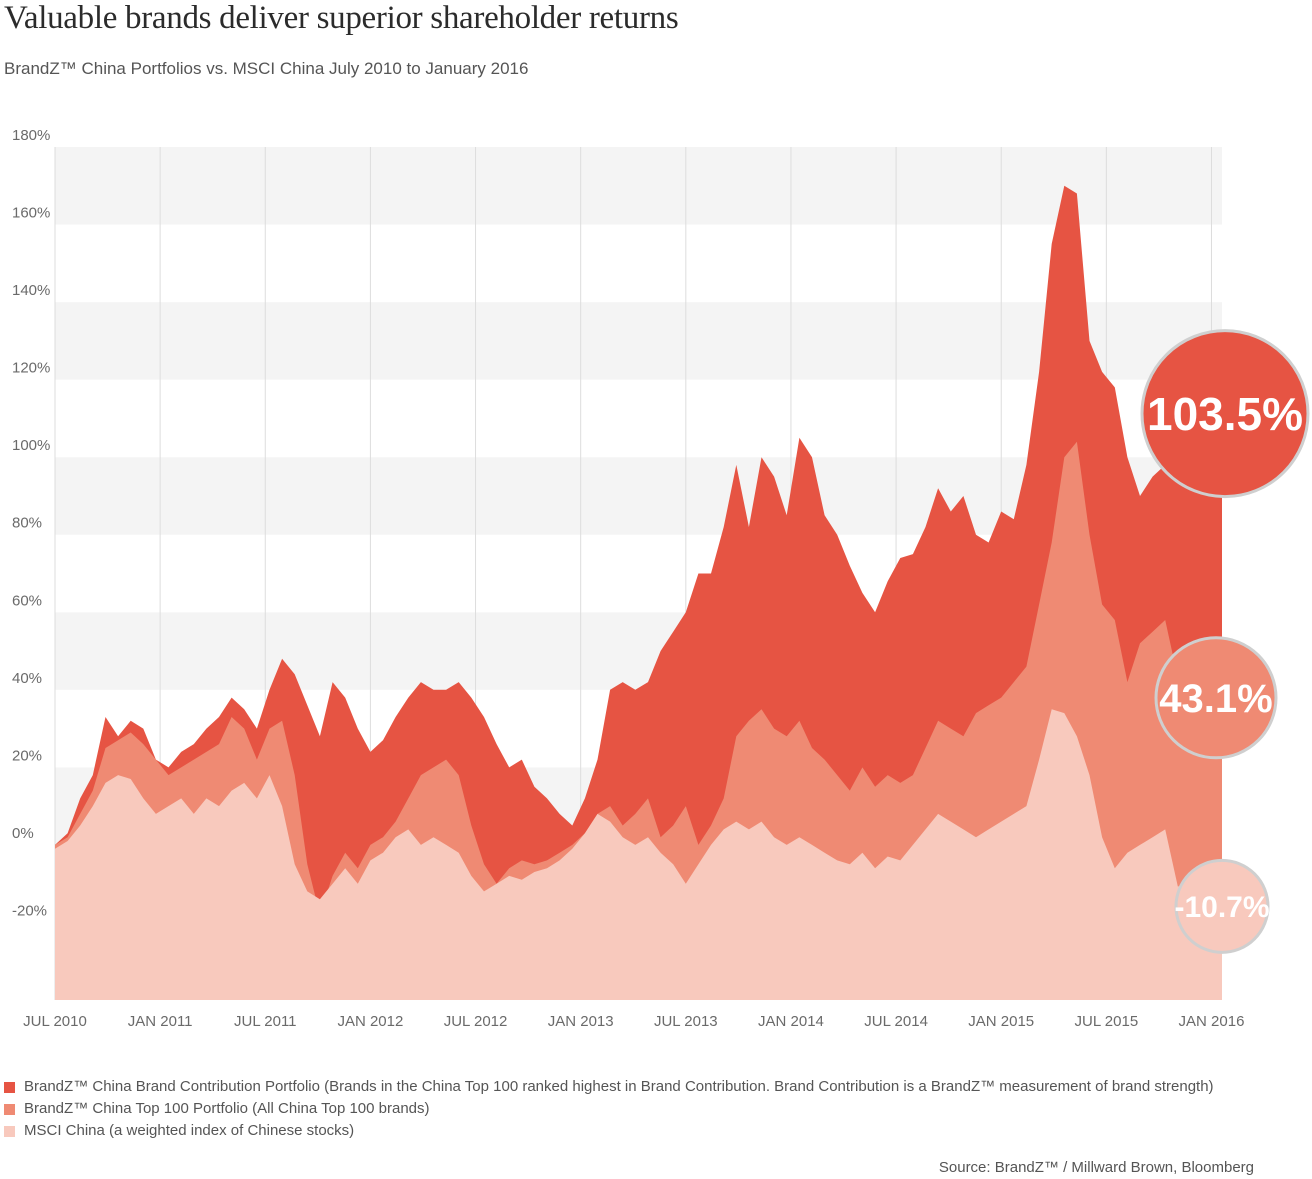 Image resolution: width=1312 pixels, height=1179 pixels. I want to click on end-value-bubbles: 103.5% 43.1% -10.7%, so click(1225, 641).